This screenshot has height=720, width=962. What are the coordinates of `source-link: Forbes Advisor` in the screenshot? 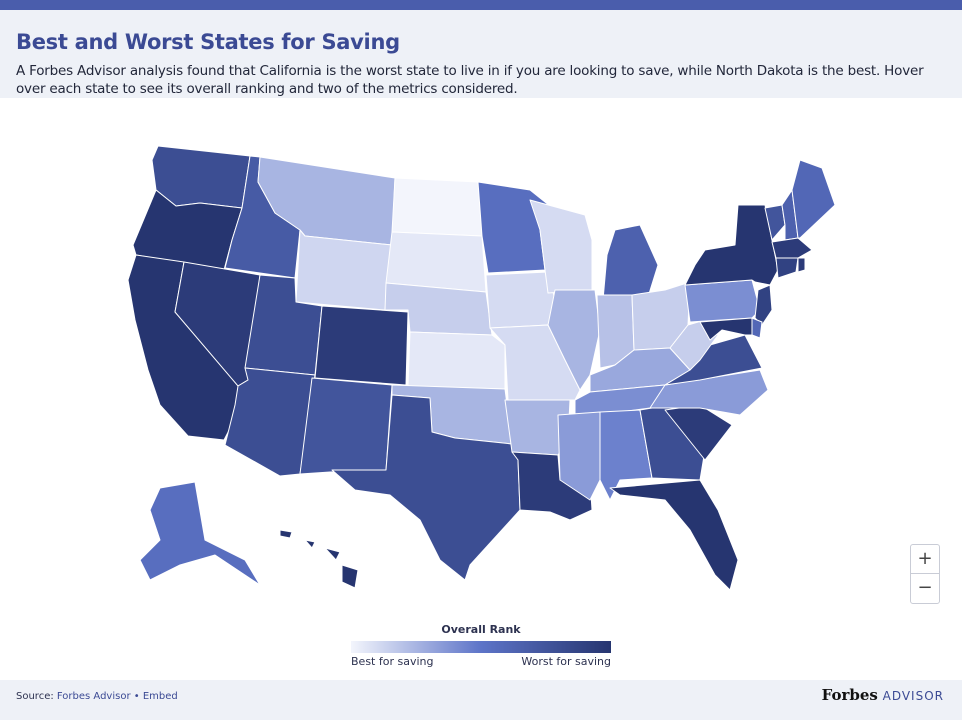 It's located at (93, 696).